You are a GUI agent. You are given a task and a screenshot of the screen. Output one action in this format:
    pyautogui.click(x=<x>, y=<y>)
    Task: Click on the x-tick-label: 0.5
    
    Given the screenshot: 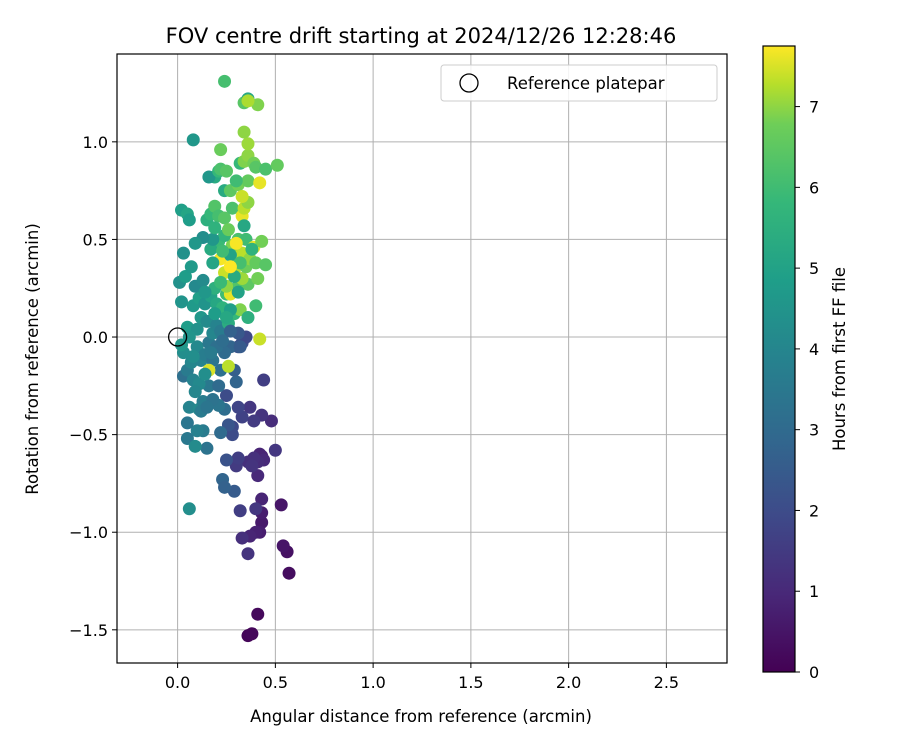 What is the action you would take?
    pyautogui.click(x=275, y=682)
    